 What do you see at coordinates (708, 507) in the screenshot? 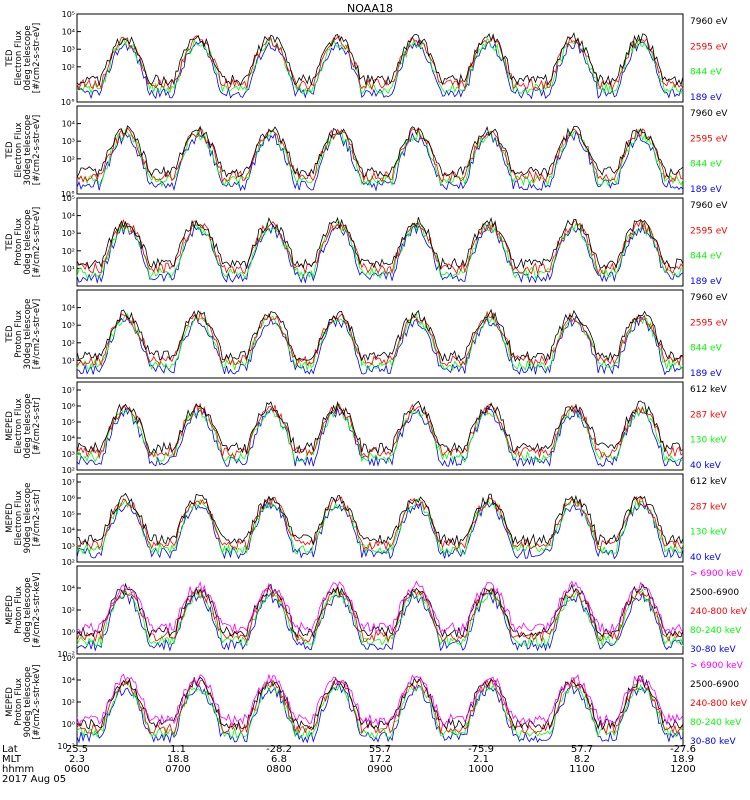
I see `legend-entry: 287 keV` at bounding box center [708, 507].